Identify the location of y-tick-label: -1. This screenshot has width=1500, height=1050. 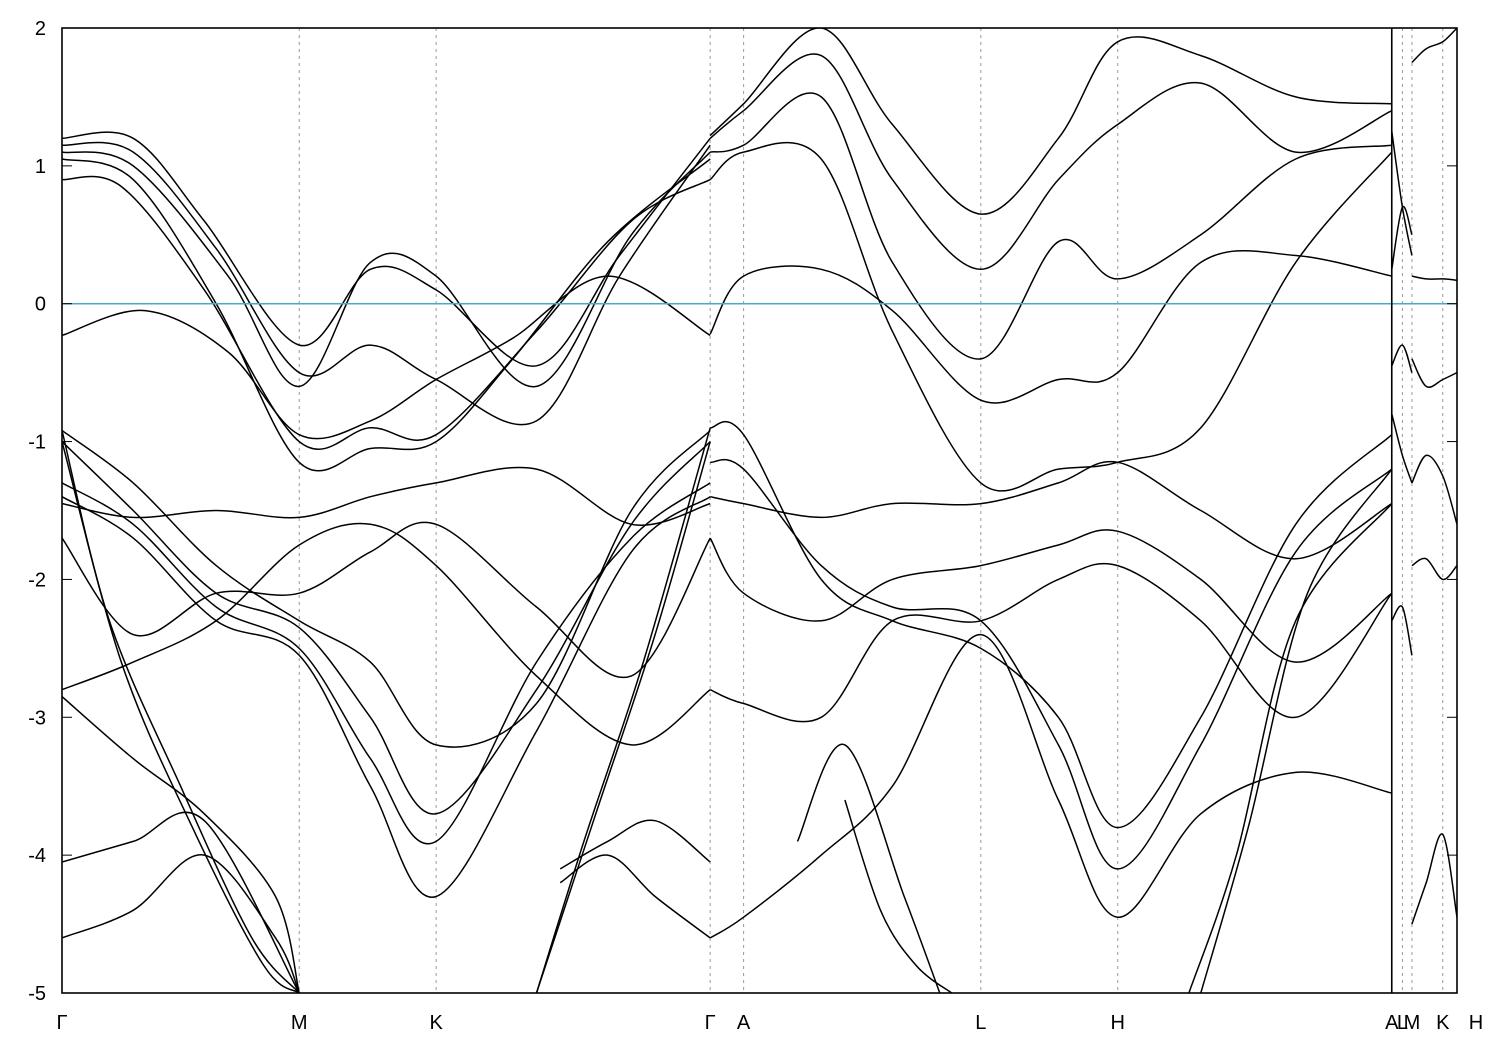
(37, 443).